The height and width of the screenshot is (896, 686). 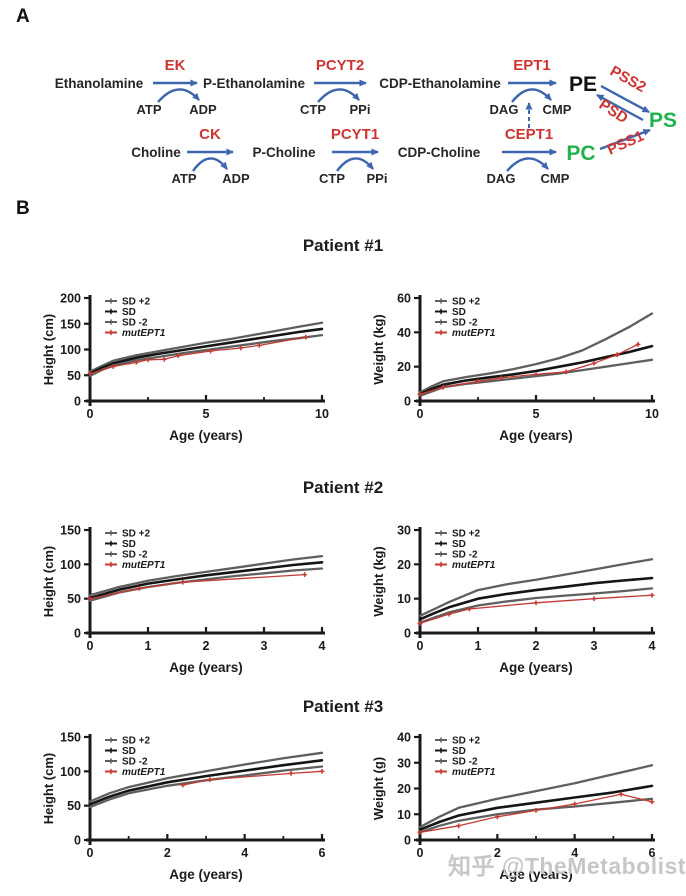 What do you see at coordinates (284, 152) in the screenshot?
I see `intermediate-p-choline: P-Choline` at bounding box center [284, 152].